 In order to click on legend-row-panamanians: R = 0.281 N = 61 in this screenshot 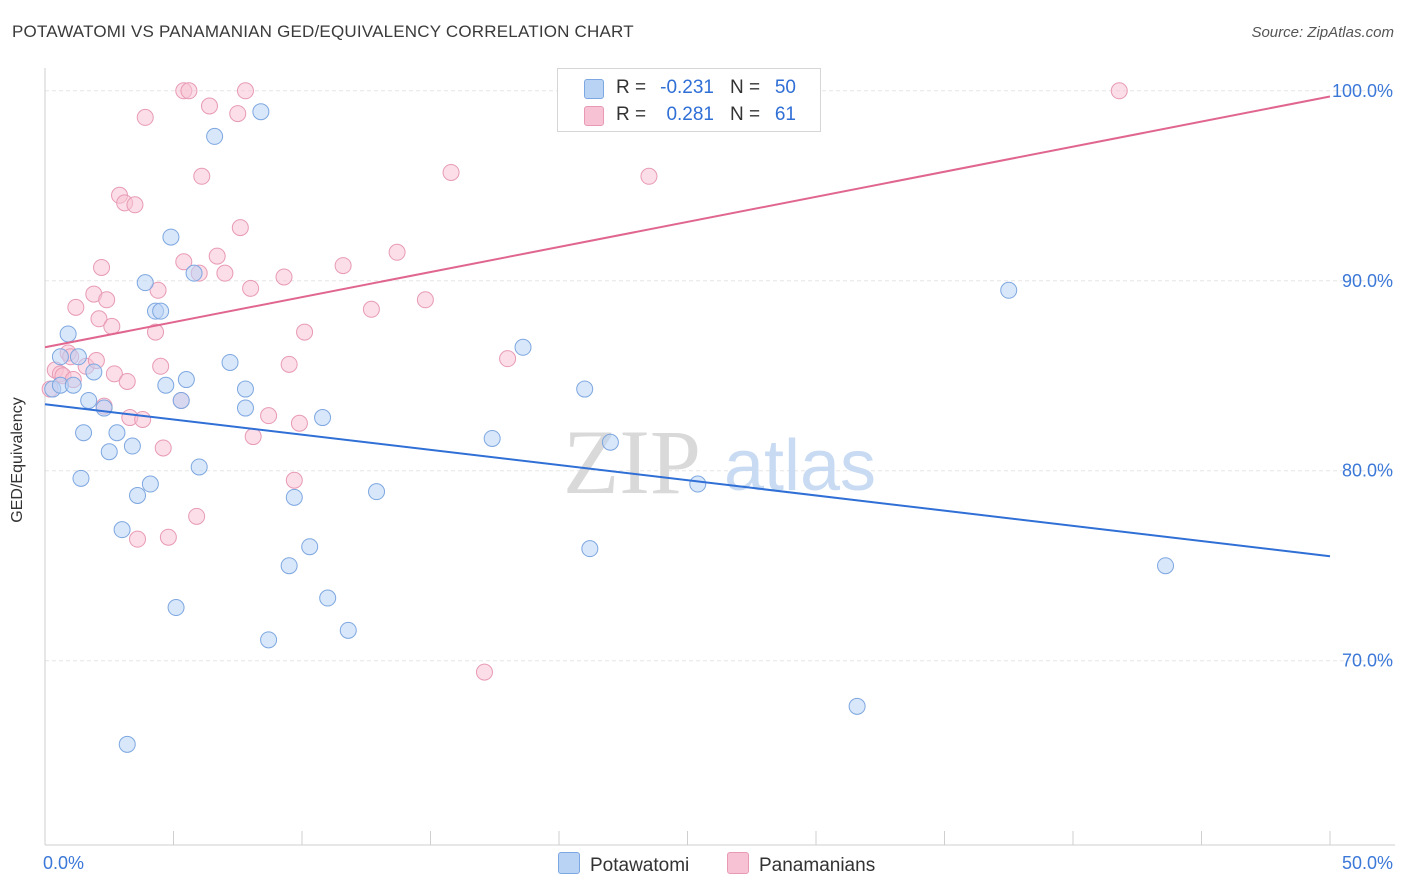, I will do `click(689, 115)`.